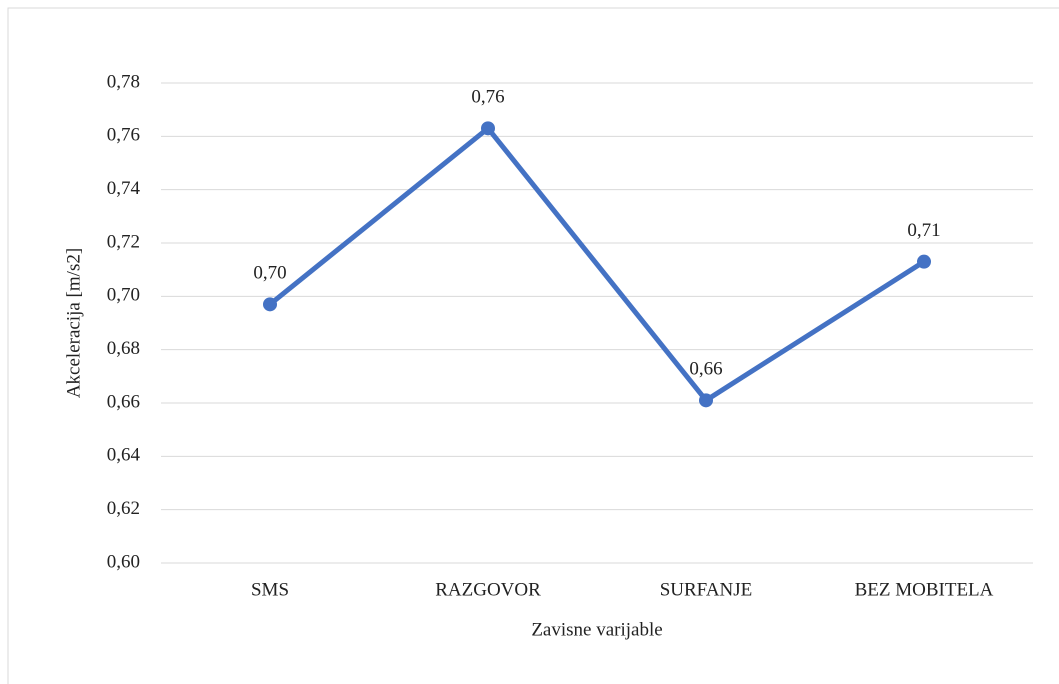  Describe the element at coordinates (488, 589) in the screenshot. I see `x-tick-label: RAZGOVOR` at that location.